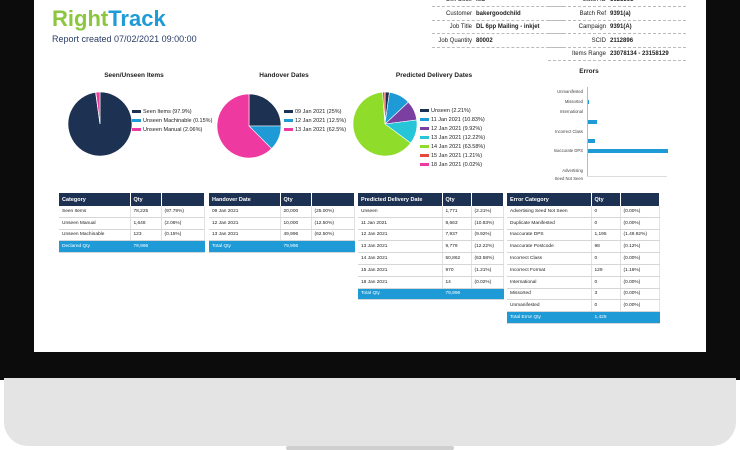  Describe the element at coordinates (592, 13) in the screenshot. I see `job-meta-right-label: Batch Ref` at that location.